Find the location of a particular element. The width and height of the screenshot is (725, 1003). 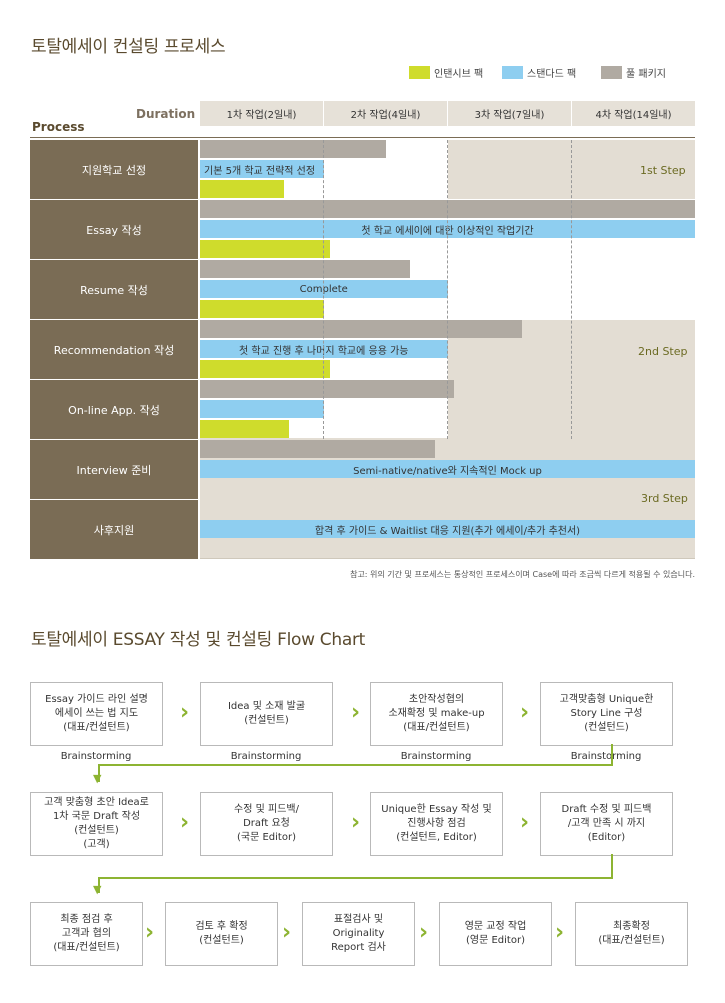

row-label: Interview 준비 is located at coordinates (114, 469).